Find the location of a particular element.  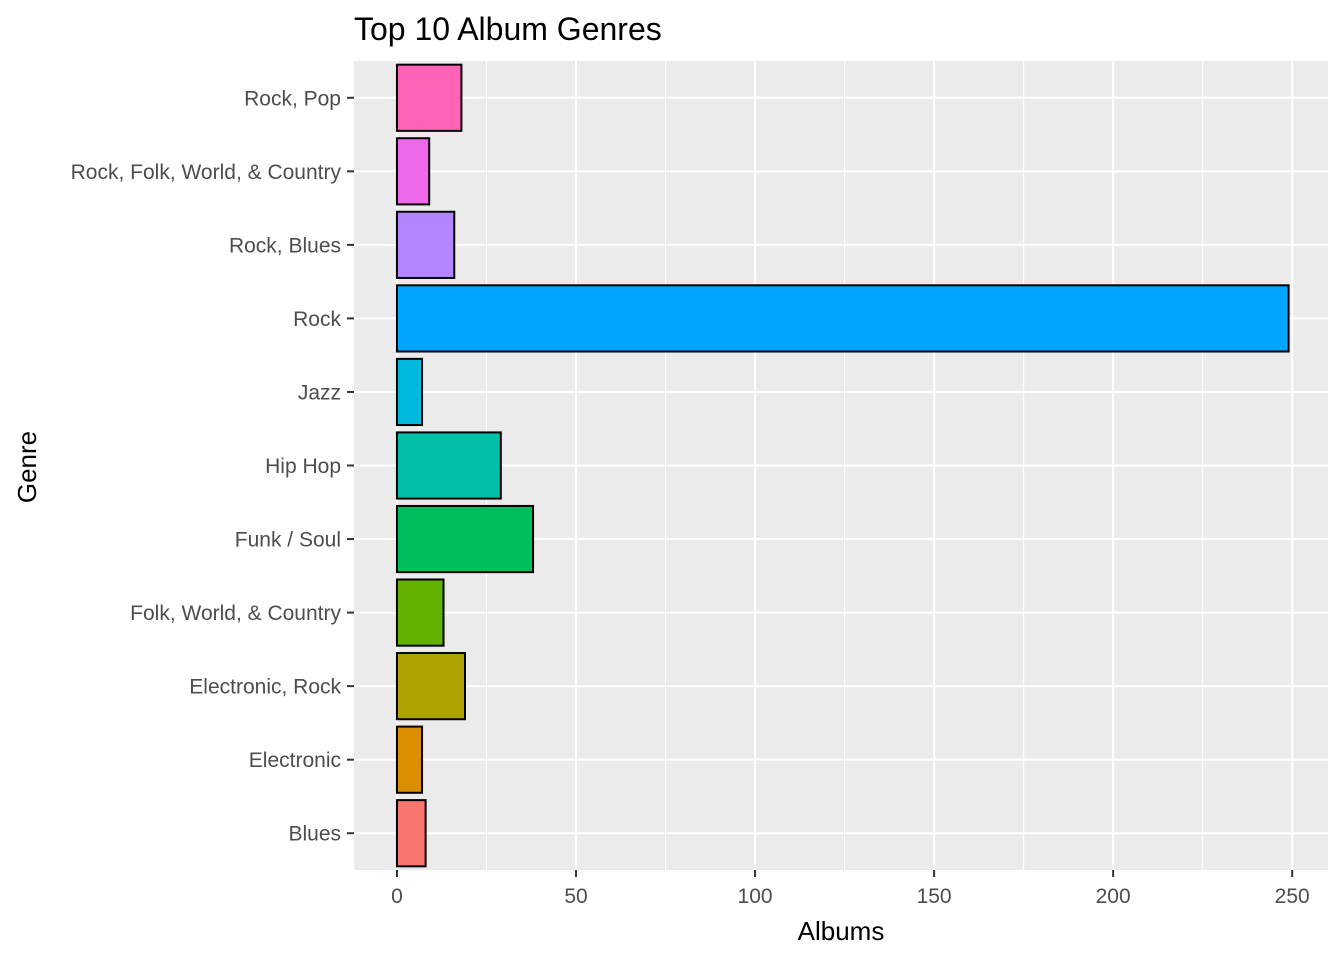

y-tick-label: Blues is located at coordinates (314, 834).